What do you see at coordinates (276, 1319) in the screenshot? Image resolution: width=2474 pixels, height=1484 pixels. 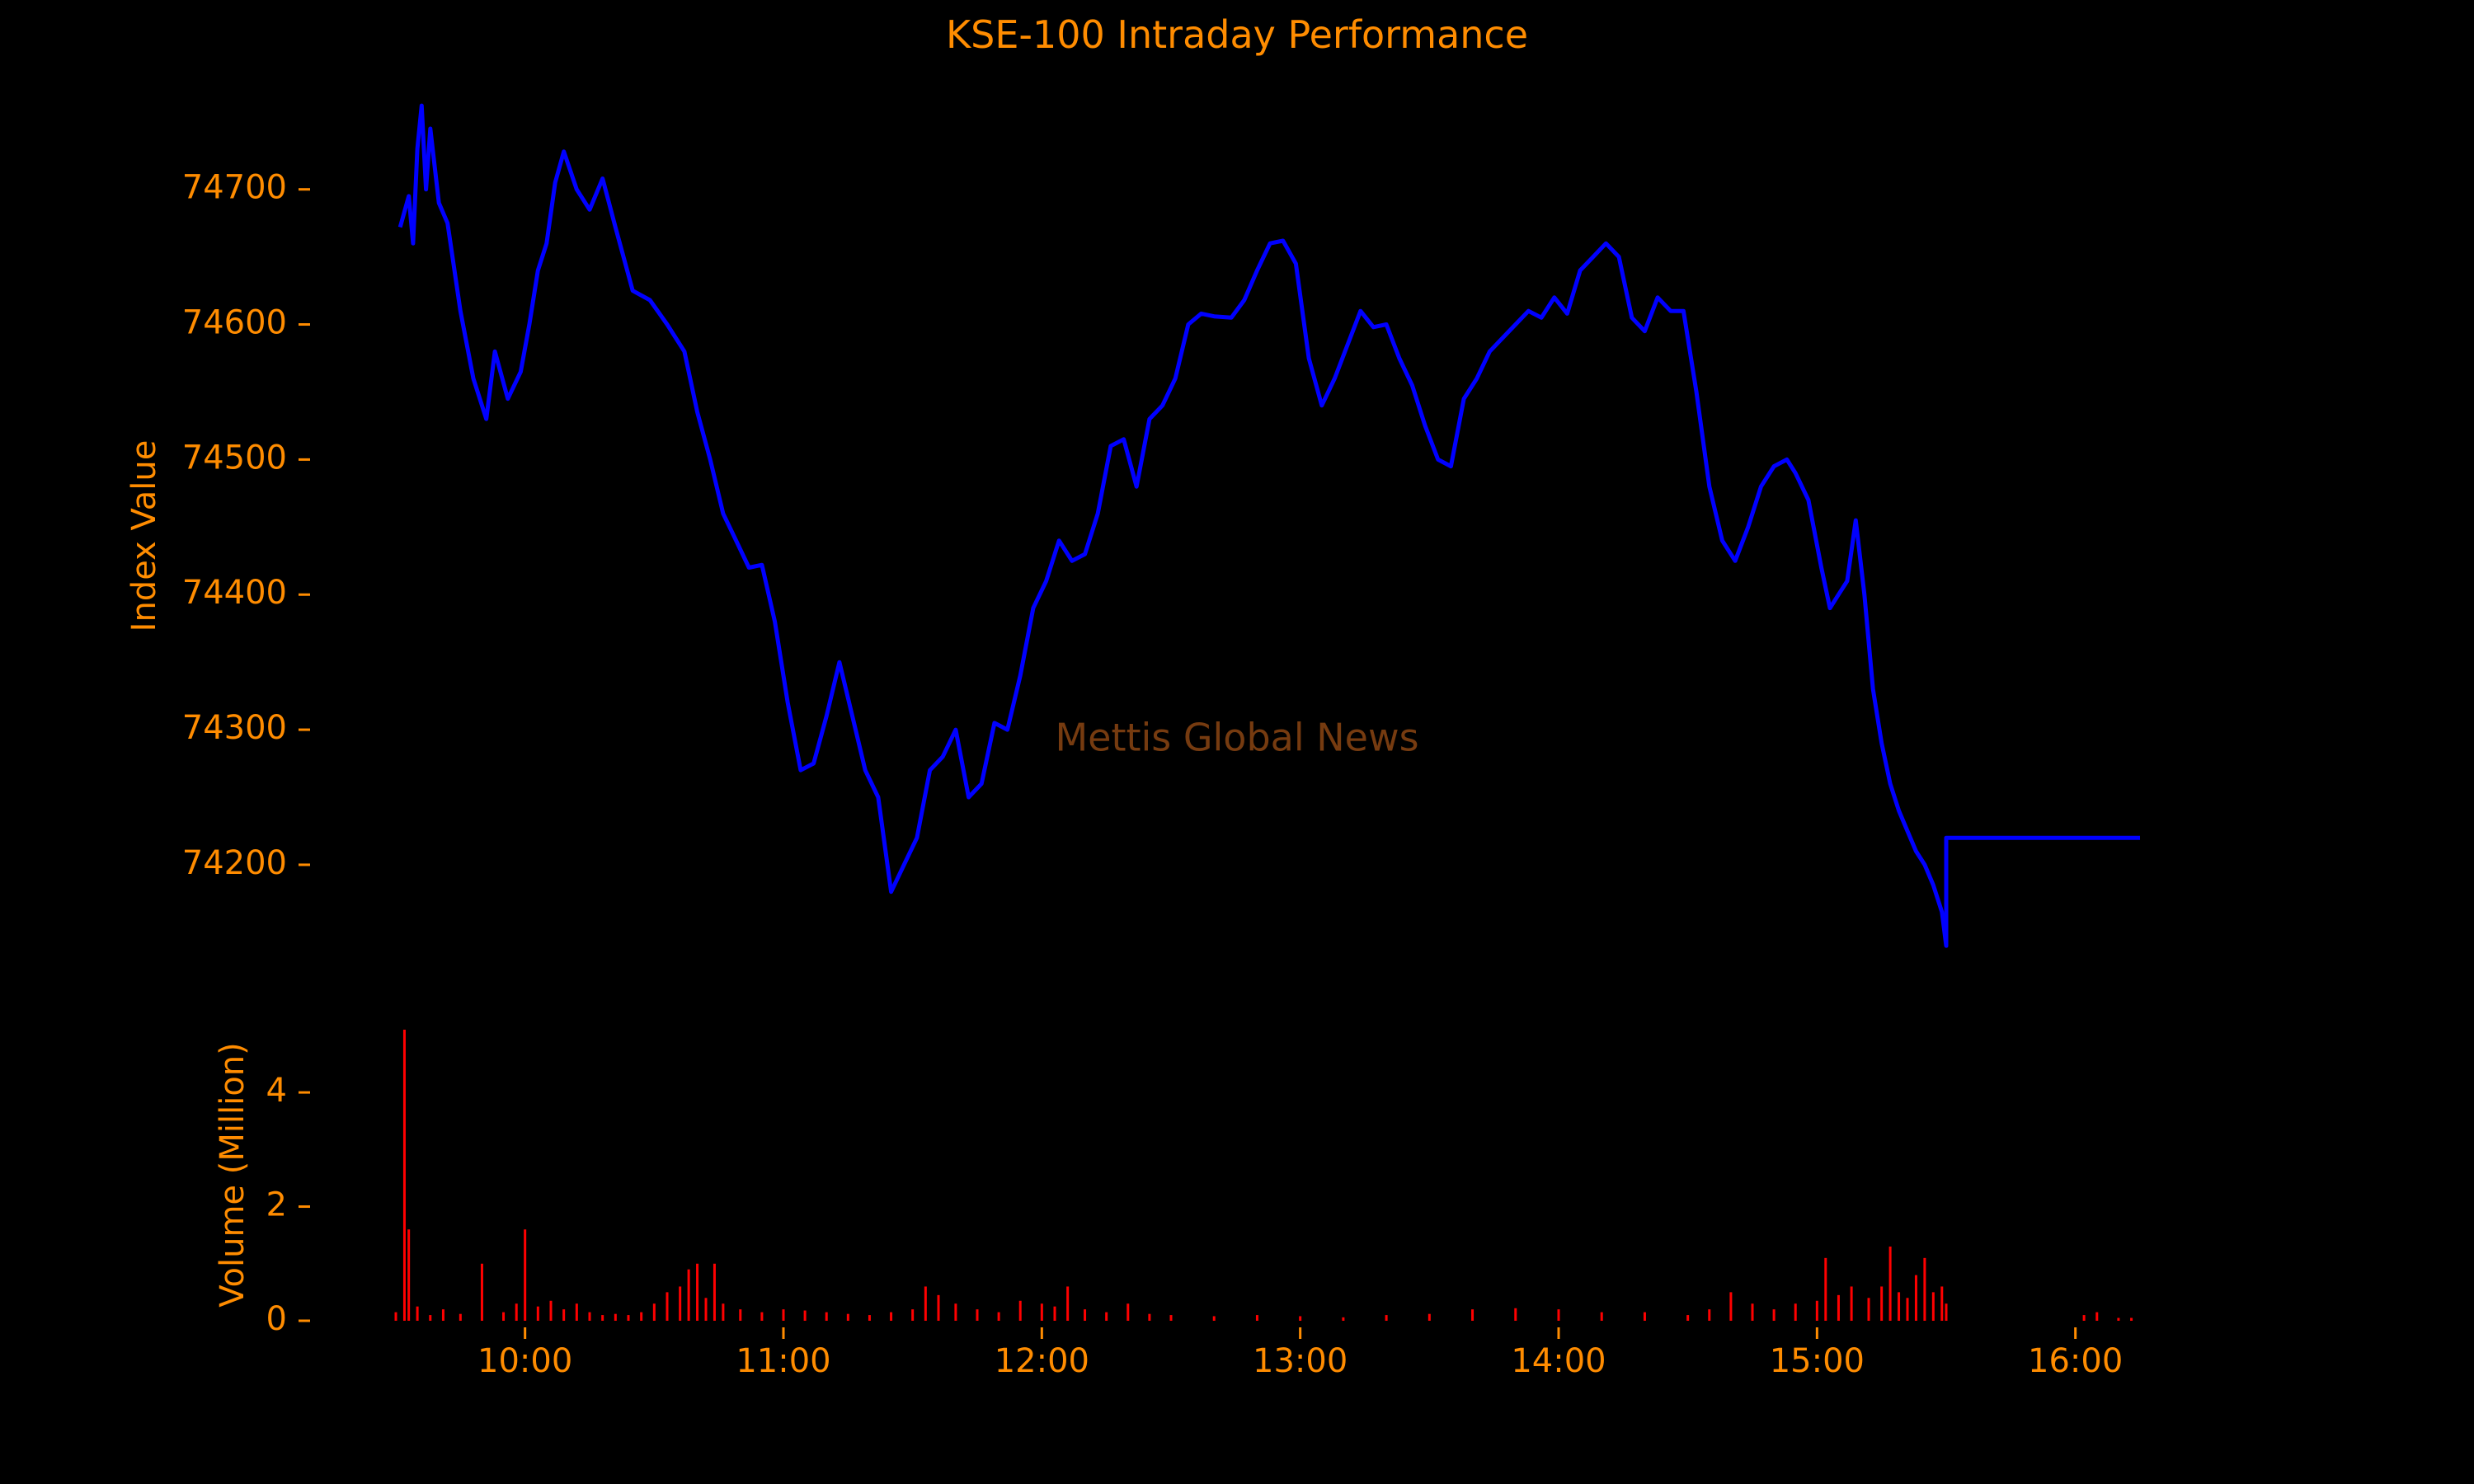 I see `volume-ytick-label: 0` at bounding box center [276, 1319].